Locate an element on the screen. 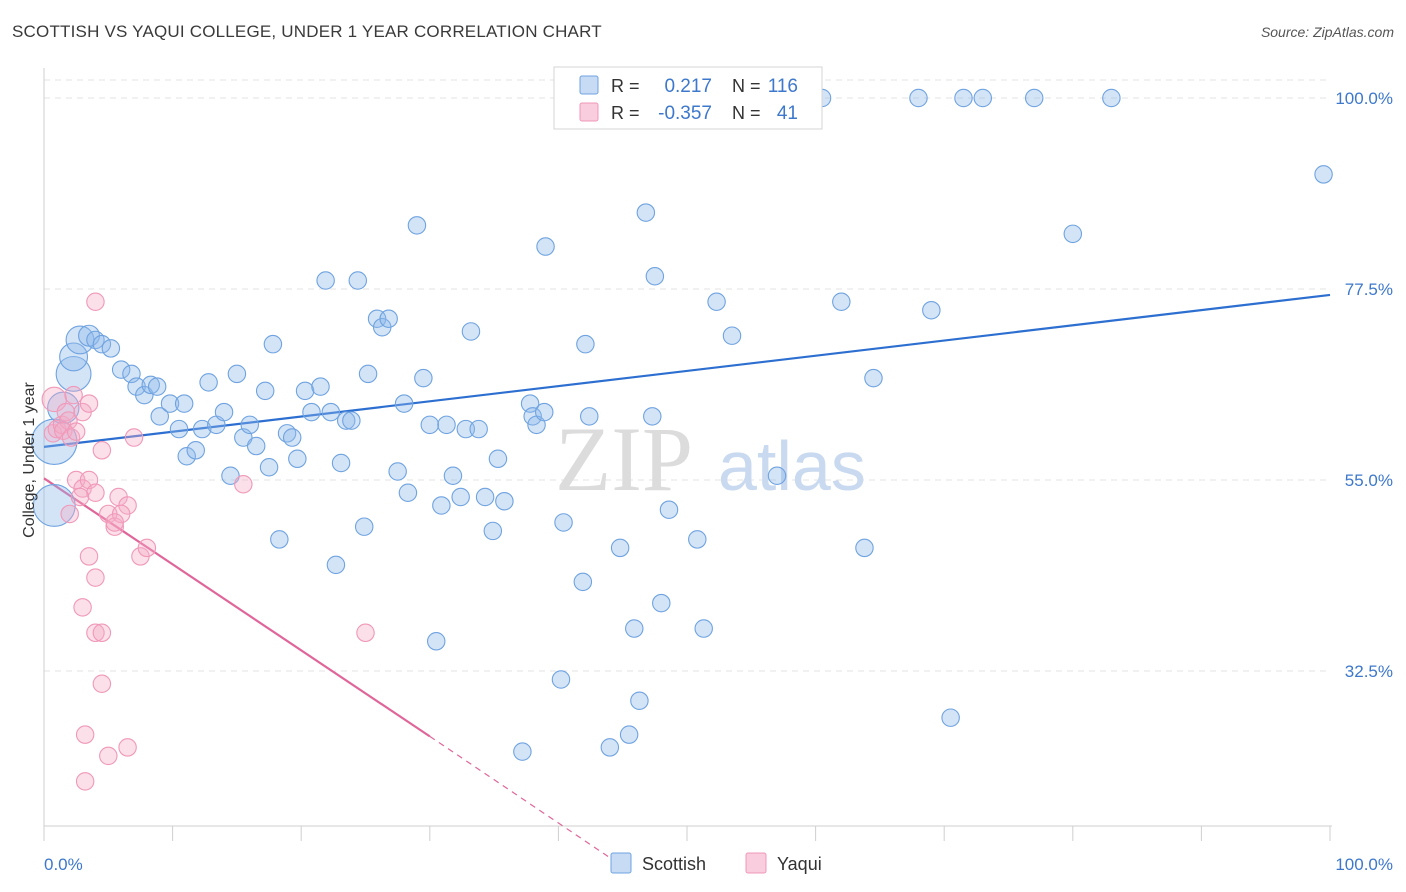  stats-legend: R = 0.217 N = 116 R = -0.357 N = 41 is located at coordinates (688, 98).